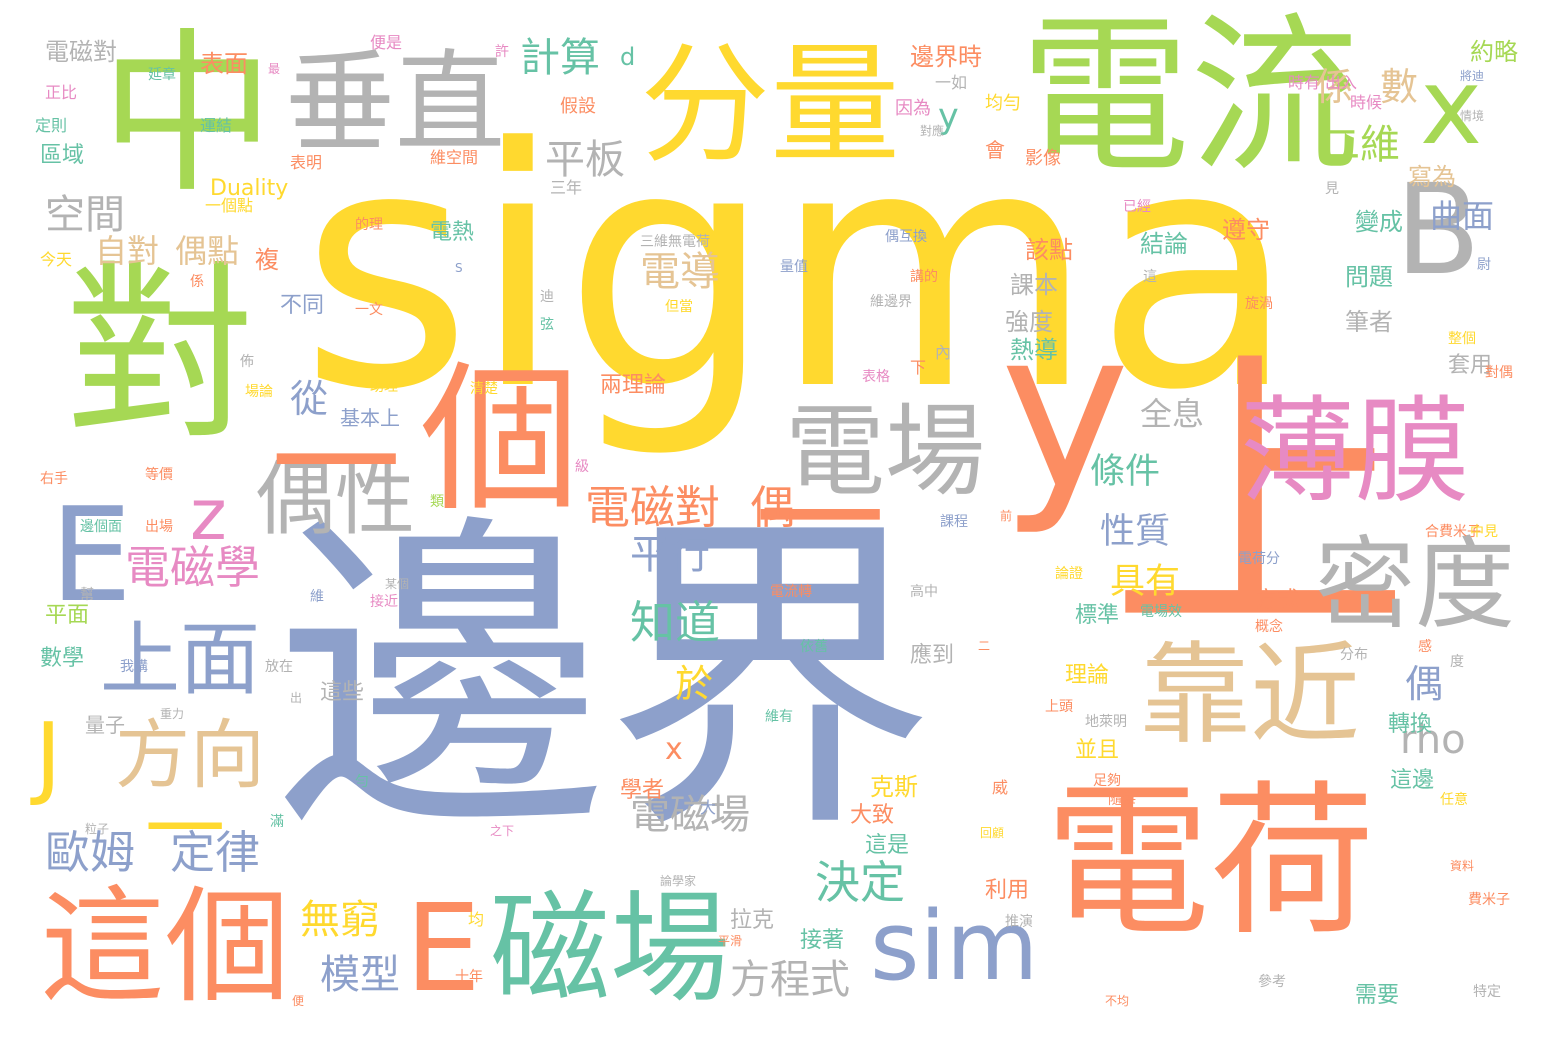  What do you see at coordinates (891, 302) in the screenshot?
I see `cloud-word: 維邊界` at bounding box center [891, 302].